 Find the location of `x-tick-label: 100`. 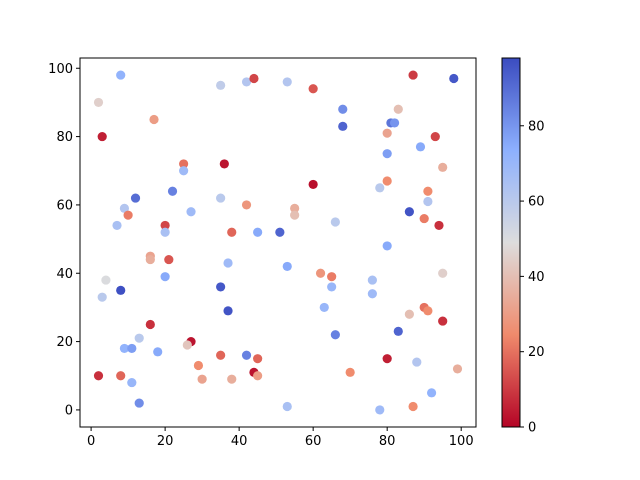

x-tick-label: 100 is located at coordinates (461, 441).